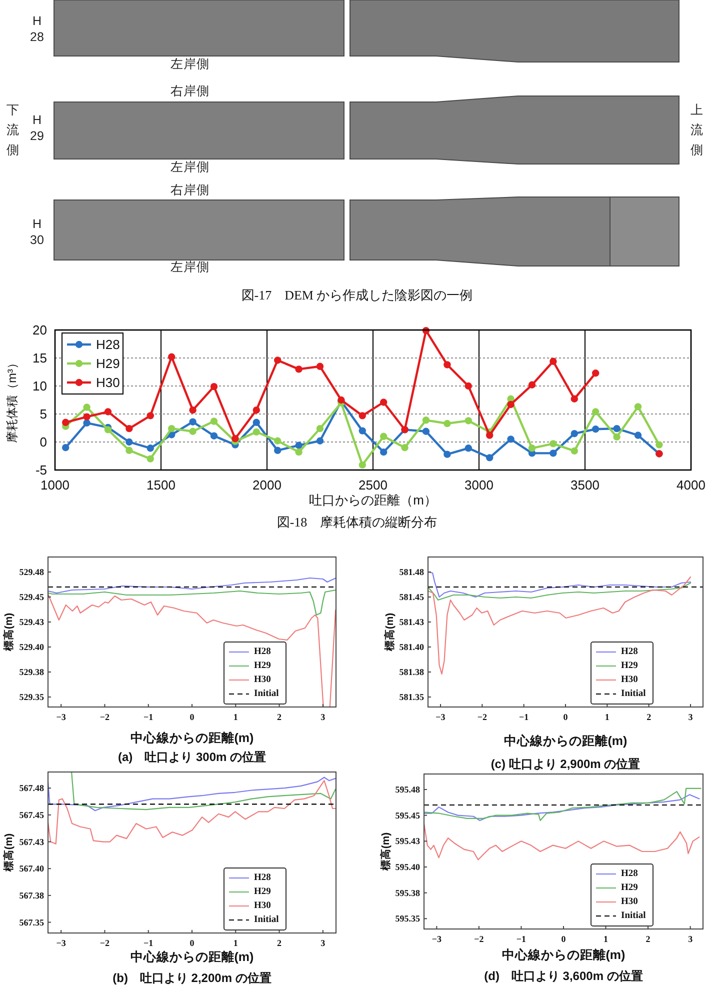  Describe the element at coordinates (606, 939) in the screenshot. I see `x-tick-label: 1` at that location.